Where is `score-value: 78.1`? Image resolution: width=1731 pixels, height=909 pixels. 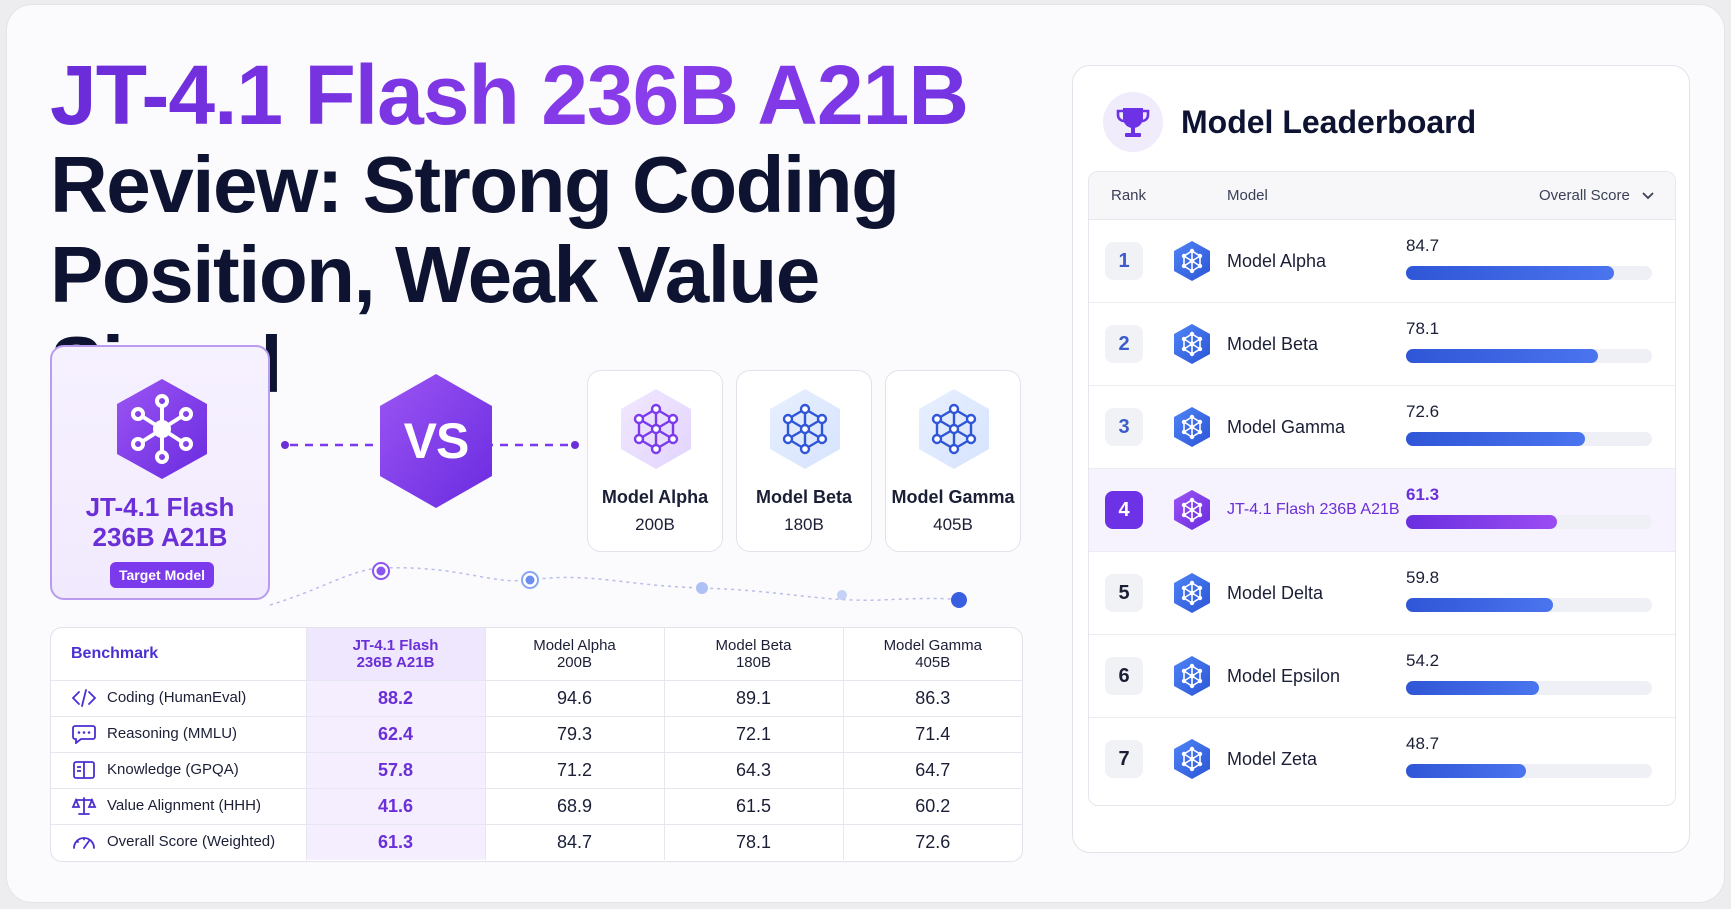 score-value: 78.1 is located at coordinates (1423, 328).